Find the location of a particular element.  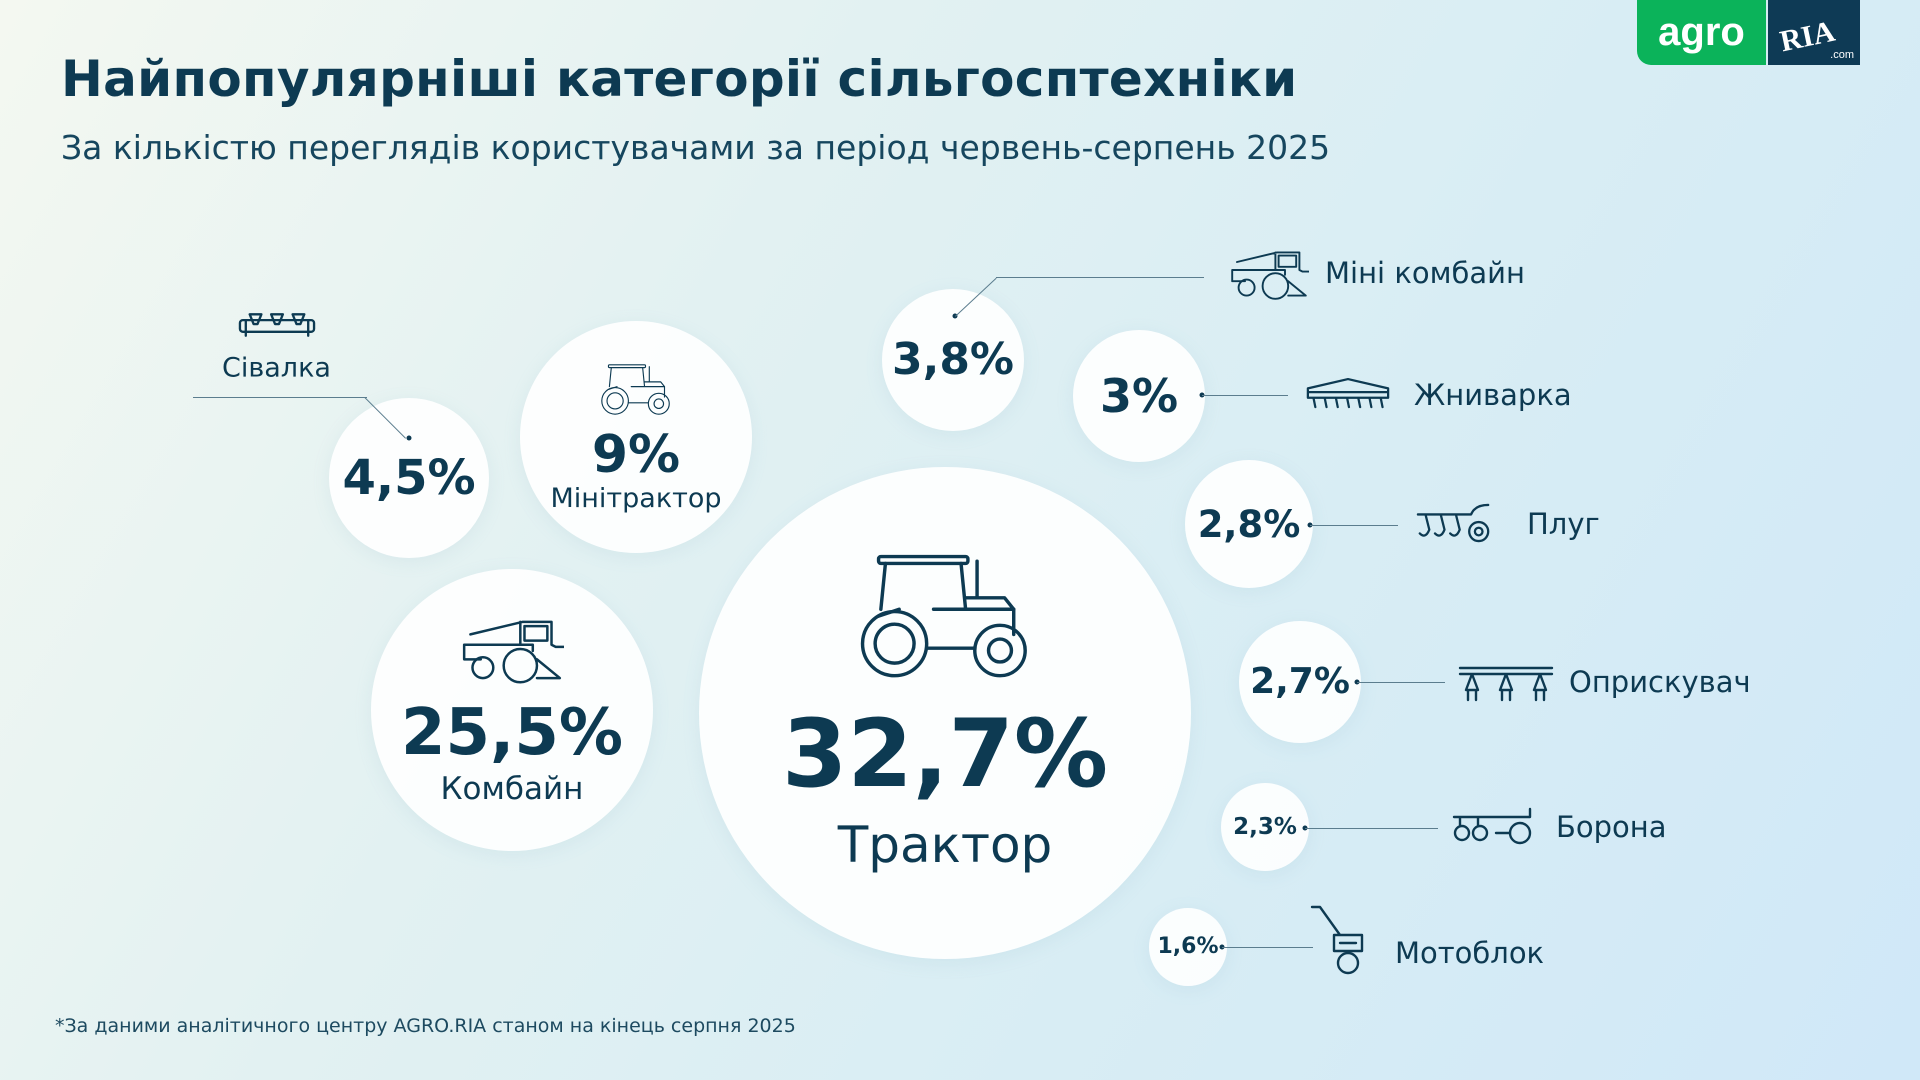

bubble-value: 3,8% is located at coordinates (953, 359).